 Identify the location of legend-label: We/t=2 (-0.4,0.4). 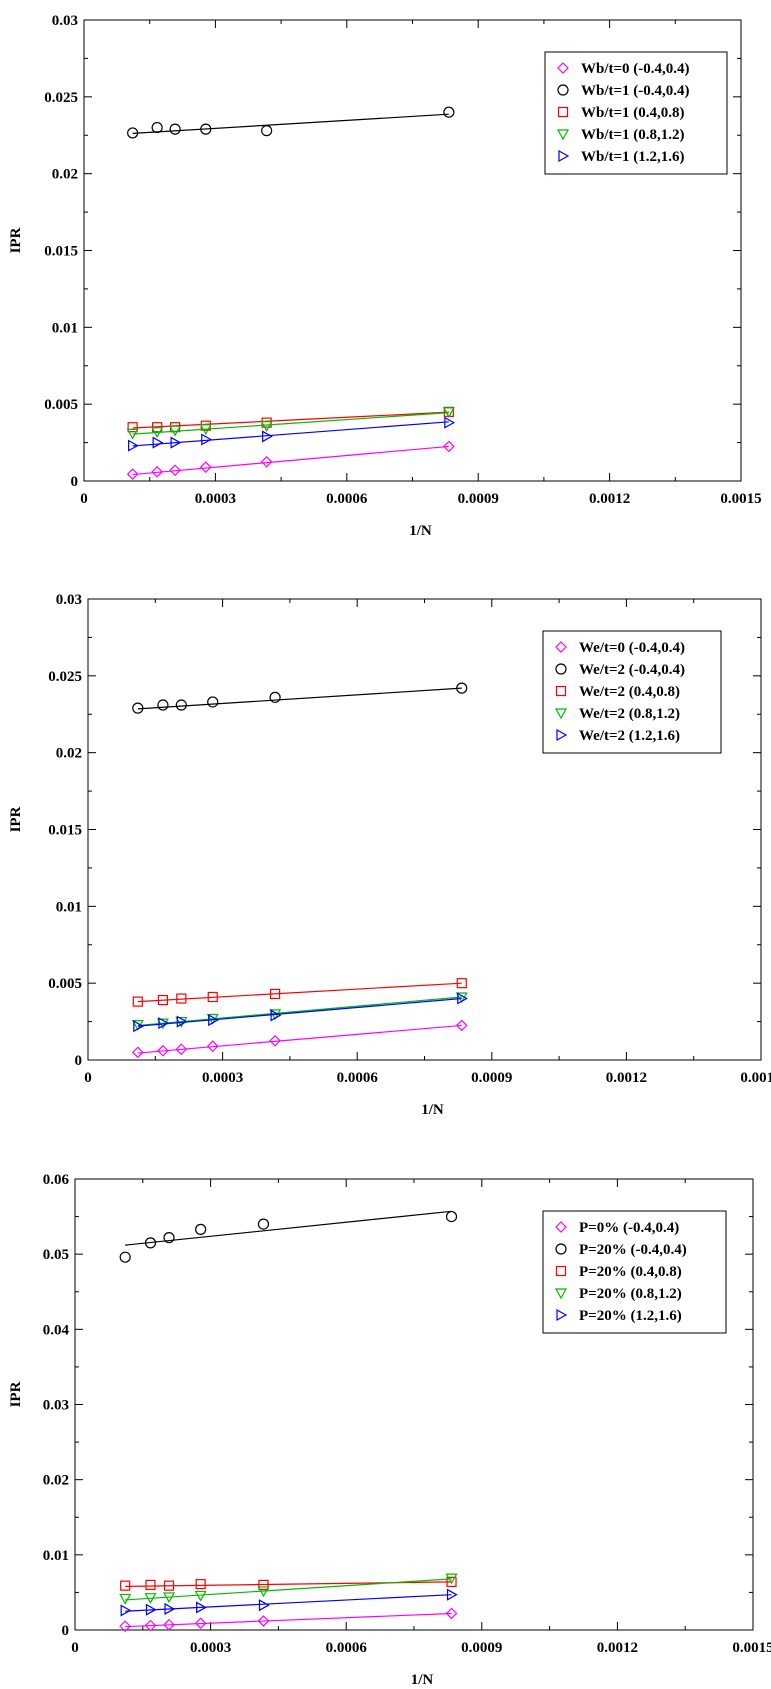
(632, 670).